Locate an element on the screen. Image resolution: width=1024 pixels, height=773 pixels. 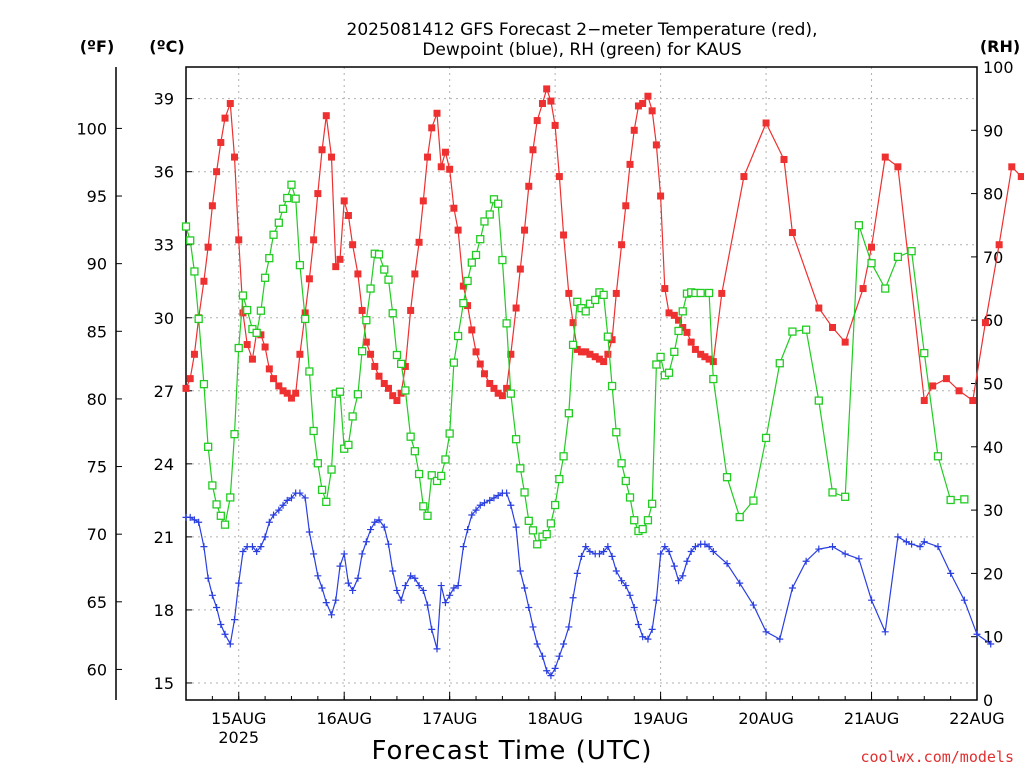
x-tick-label: 16AUG is located at coordinates (343, 718).